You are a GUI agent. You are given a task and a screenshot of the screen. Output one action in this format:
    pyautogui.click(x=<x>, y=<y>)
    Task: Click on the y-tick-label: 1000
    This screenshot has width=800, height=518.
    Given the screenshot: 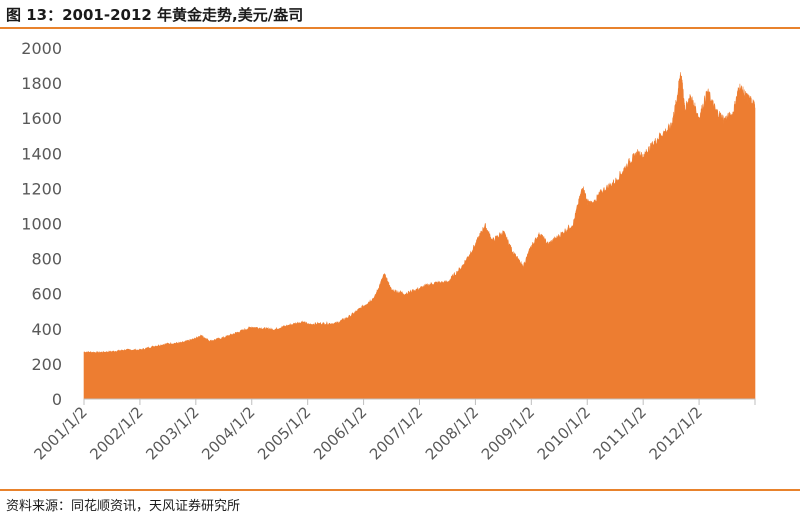 What is the action you would take?
    pyautogui.click(x=41, y=224)
    